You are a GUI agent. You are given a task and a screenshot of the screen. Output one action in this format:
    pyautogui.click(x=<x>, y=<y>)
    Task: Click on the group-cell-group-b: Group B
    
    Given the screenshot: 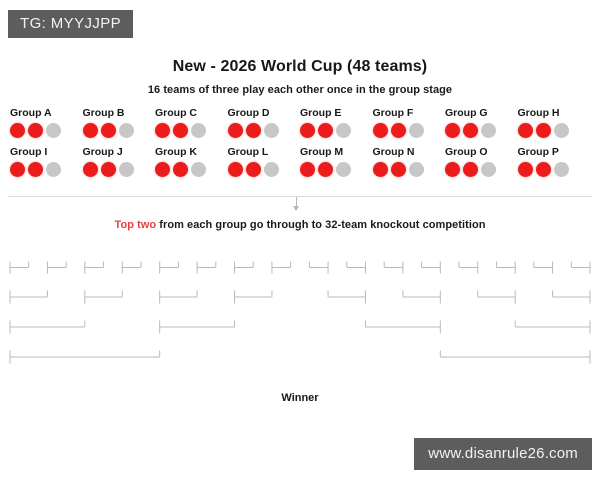 What is the action you would take?
    pyautogui.click(x=119, y=122)
    